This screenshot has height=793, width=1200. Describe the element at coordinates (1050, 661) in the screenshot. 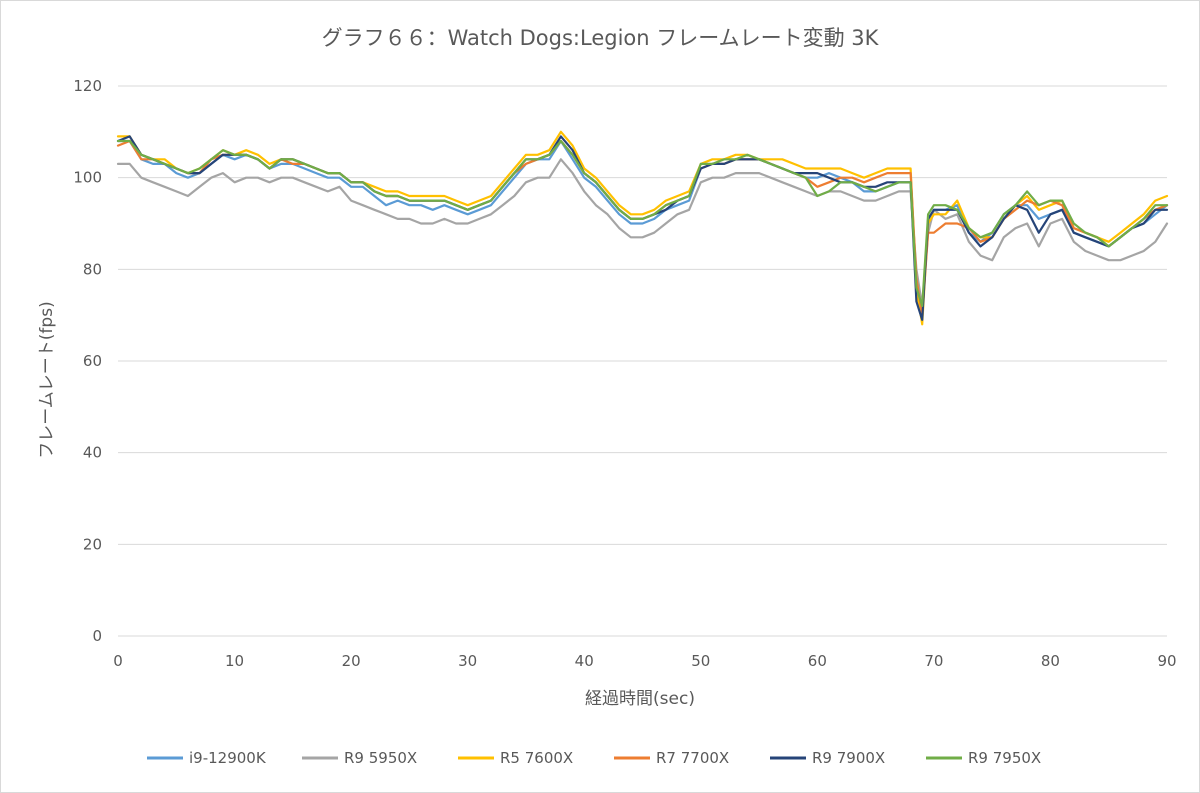

I see `x-tick-label: 80` at that location.